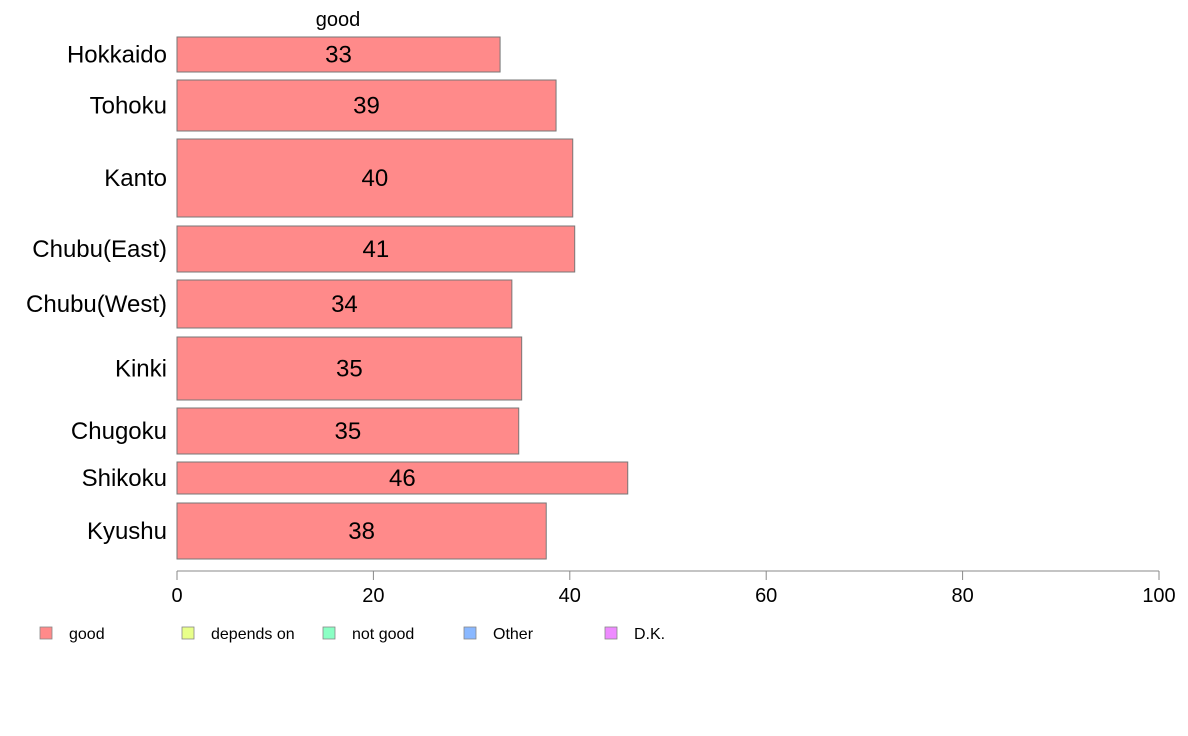 This screenshot has height=736, width=1188. Describe the element at coordinates (176, 596) in the screenshot. I see `x-tick-label: 0` at that location.